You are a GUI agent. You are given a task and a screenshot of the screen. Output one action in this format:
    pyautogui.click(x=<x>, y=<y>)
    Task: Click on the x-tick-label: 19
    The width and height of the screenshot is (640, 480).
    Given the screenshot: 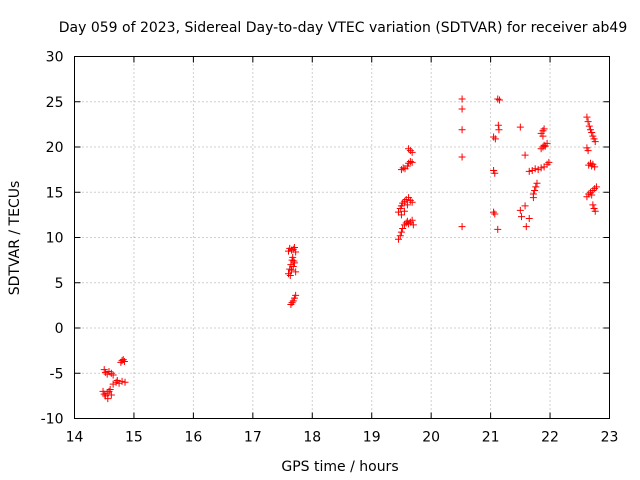 What is the action you would take?
    pyautogui.click(x=372, y=438)
    